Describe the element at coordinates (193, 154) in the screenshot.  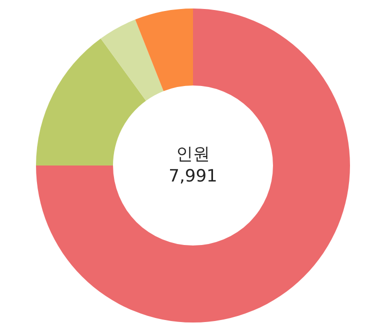
I see `text: 인원` at that location.